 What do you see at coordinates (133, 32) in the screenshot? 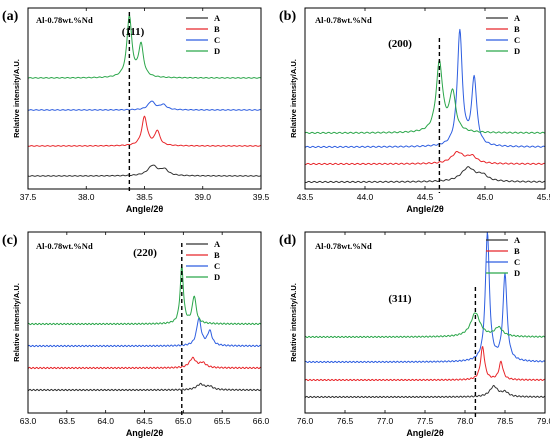
I see `peak-label: (111)` at bounding box center [133, 32].